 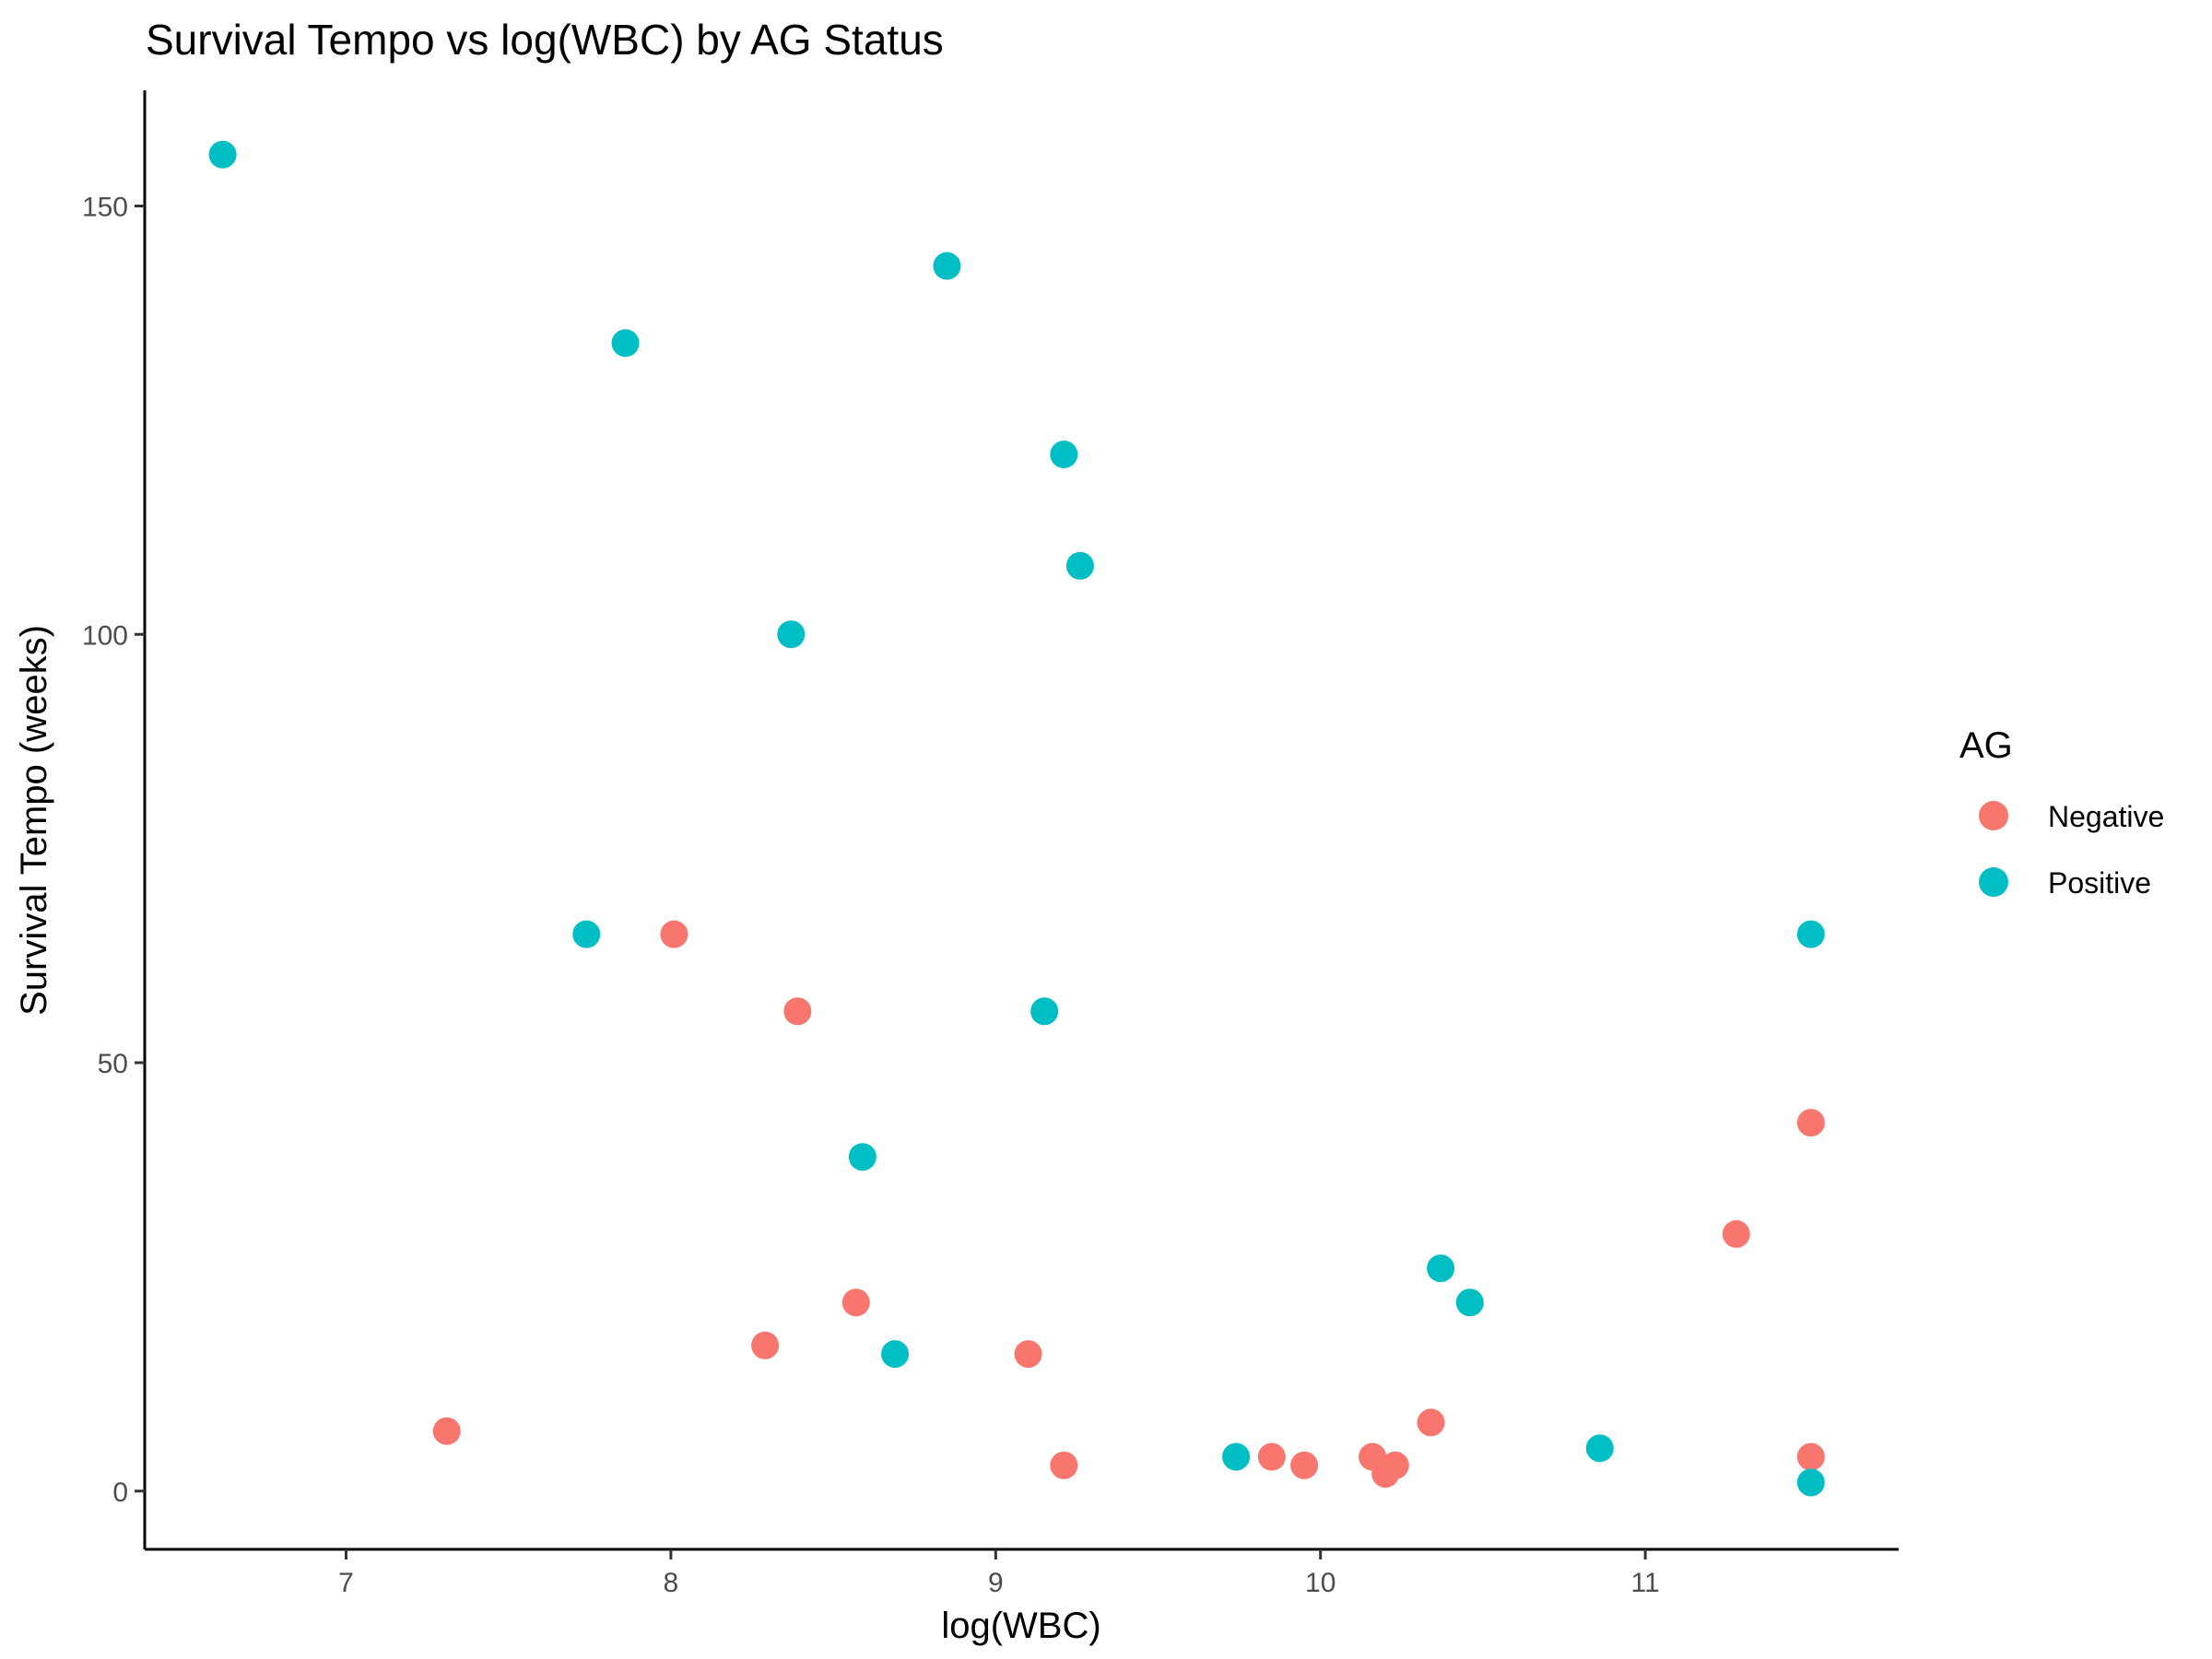 I want to click on x-tick-label: 8, so click(x=671, y=1583).